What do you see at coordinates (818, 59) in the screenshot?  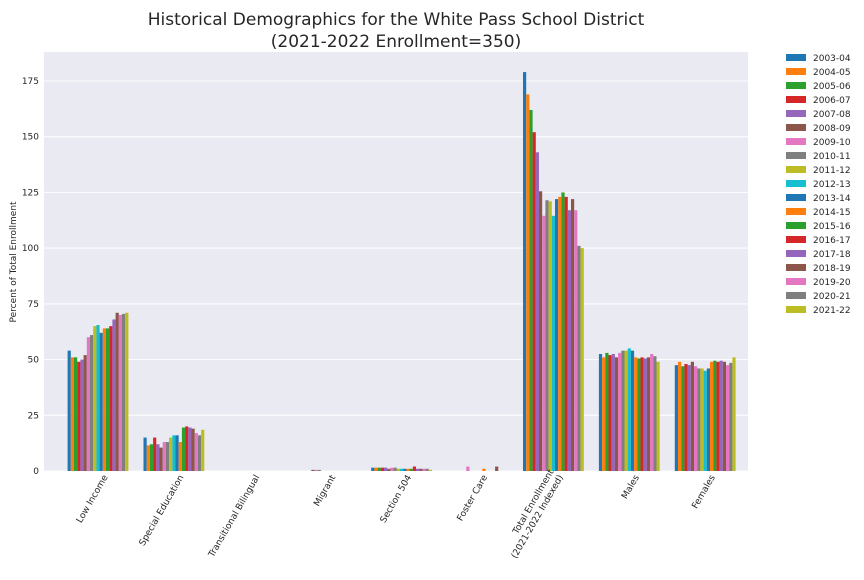 I see `legend-item: 2003-04` at bounding box center [818, 59].